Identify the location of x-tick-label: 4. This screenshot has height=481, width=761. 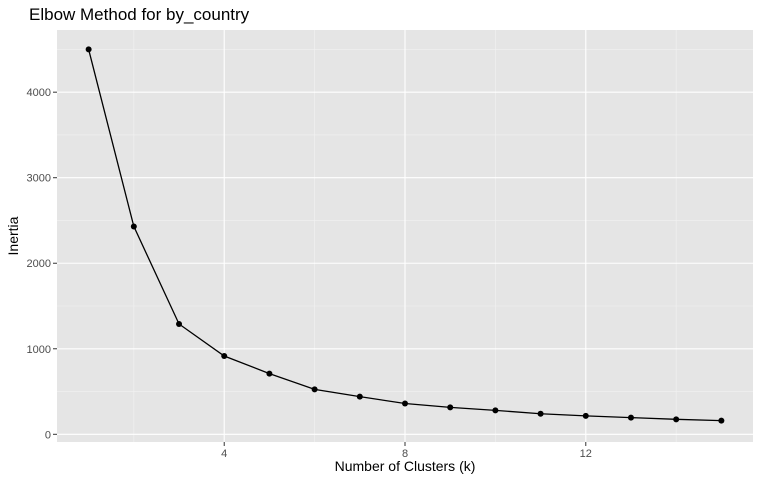
(224, 454).